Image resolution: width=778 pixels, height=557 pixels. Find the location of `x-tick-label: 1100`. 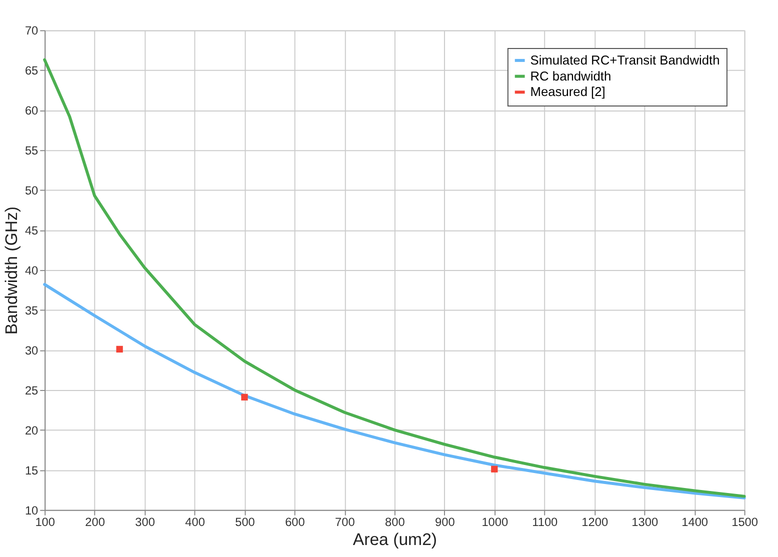

x-tick-label: 1100 is located at coordinates (545, 522).